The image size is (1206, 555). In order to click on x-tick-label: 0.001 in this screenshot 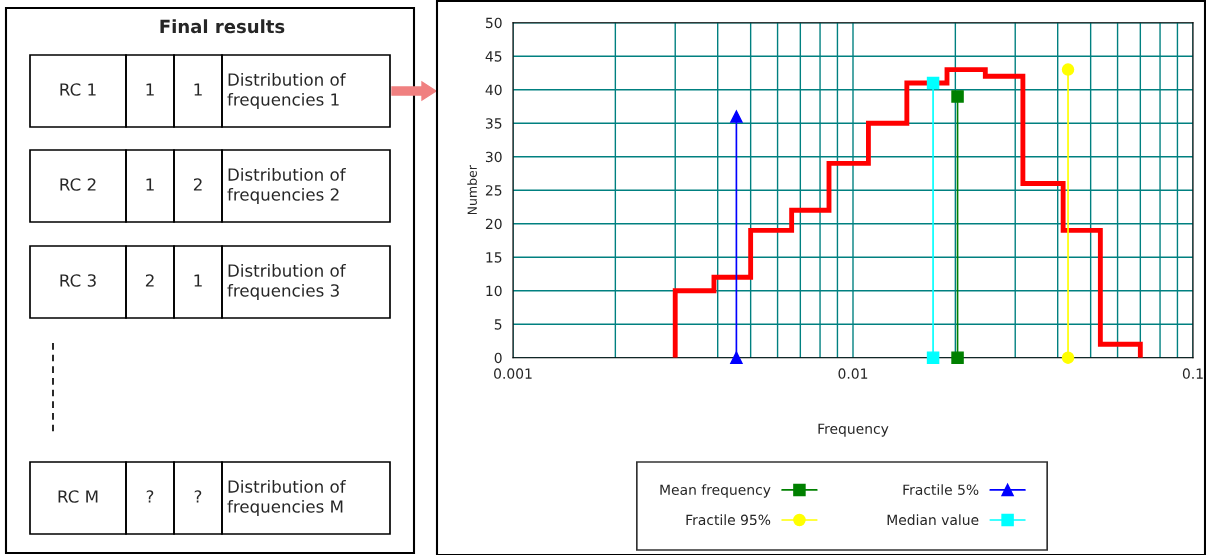, I will do `click(513, 373)`.